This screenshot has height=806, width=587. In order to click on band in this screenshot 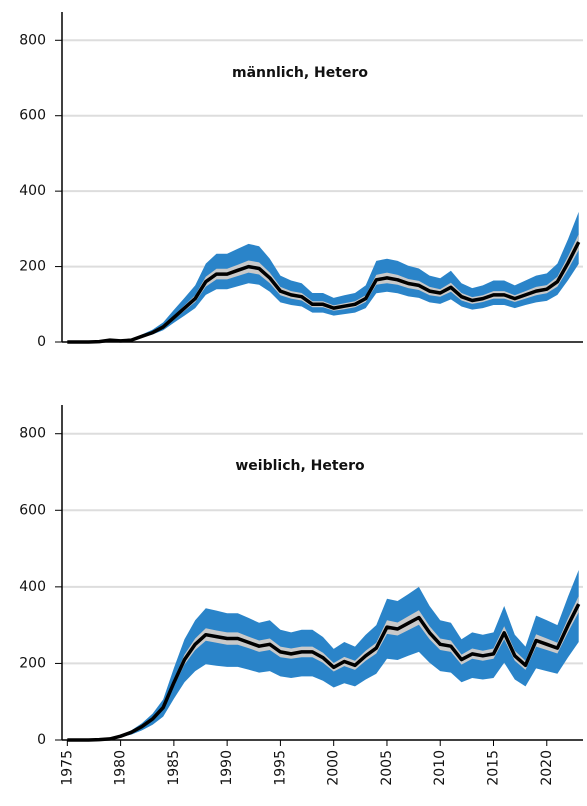, I will do `click(323, 276)`.